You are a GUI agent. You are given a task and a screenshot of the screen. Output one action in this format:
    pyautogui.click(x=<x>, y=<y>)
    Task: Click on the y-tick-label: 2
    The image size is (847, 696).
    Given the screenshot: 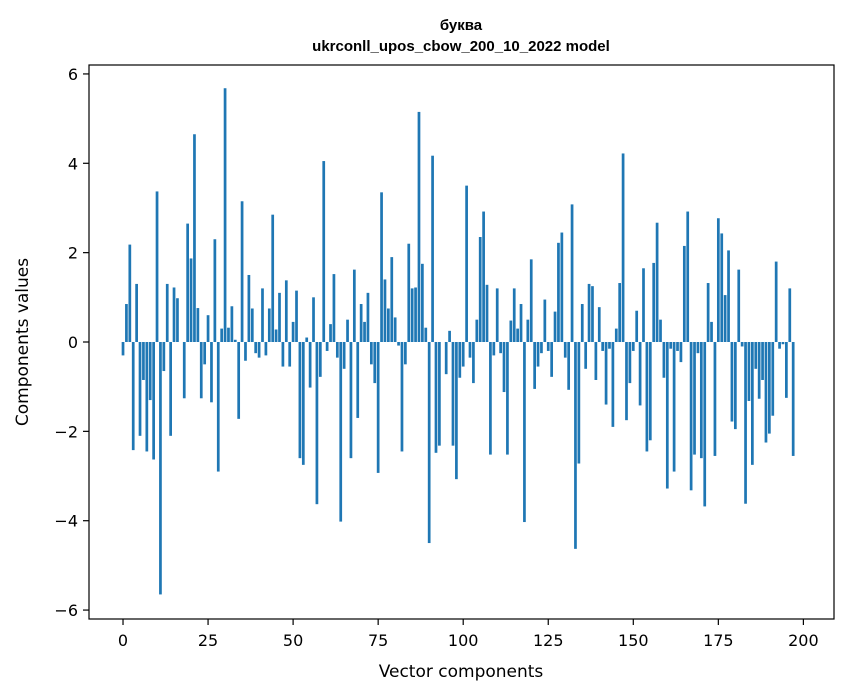 What is the action you would take?
    pyautogui.click(x=73, y=253)
    